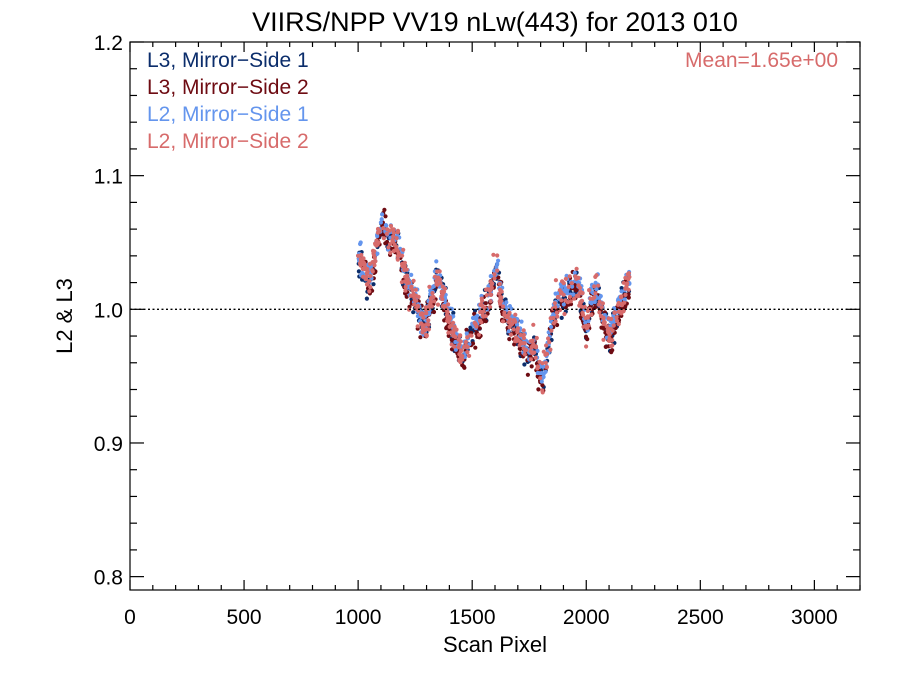 The height and width of the screenshot is (675, 900). I want to click on x-tick-label: 500, so click(244, 617).